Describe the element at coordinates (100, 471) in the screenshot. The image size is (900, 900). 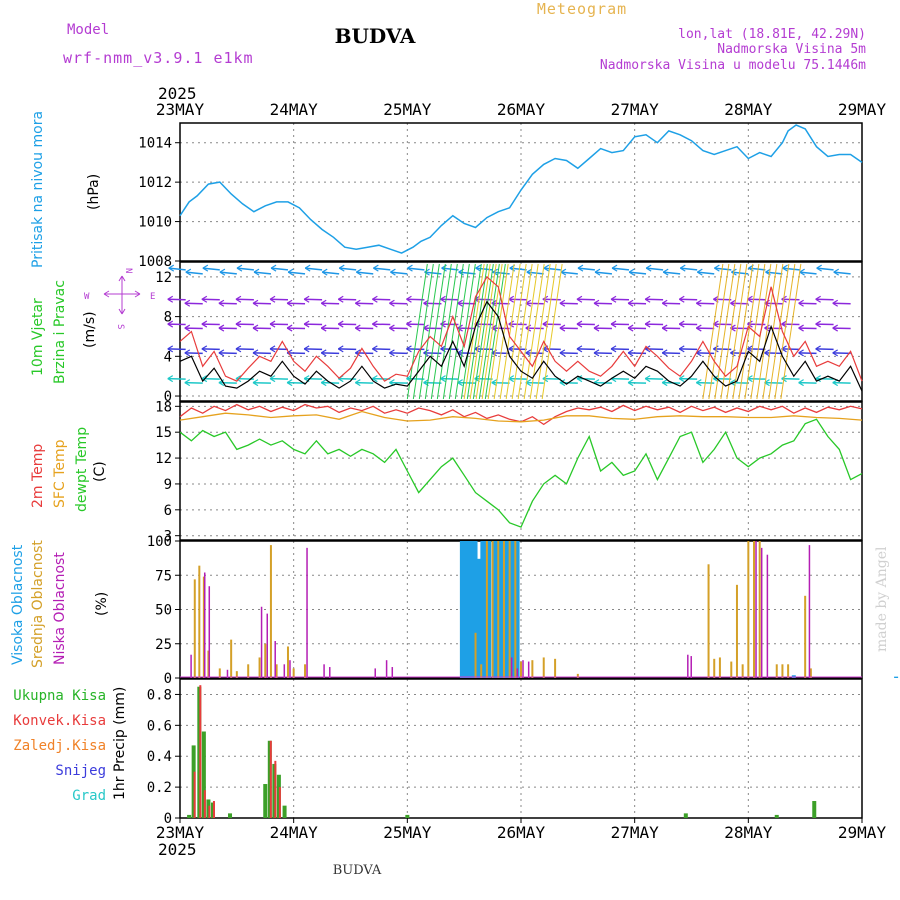
I see `temp-unit: (C)` at that location.